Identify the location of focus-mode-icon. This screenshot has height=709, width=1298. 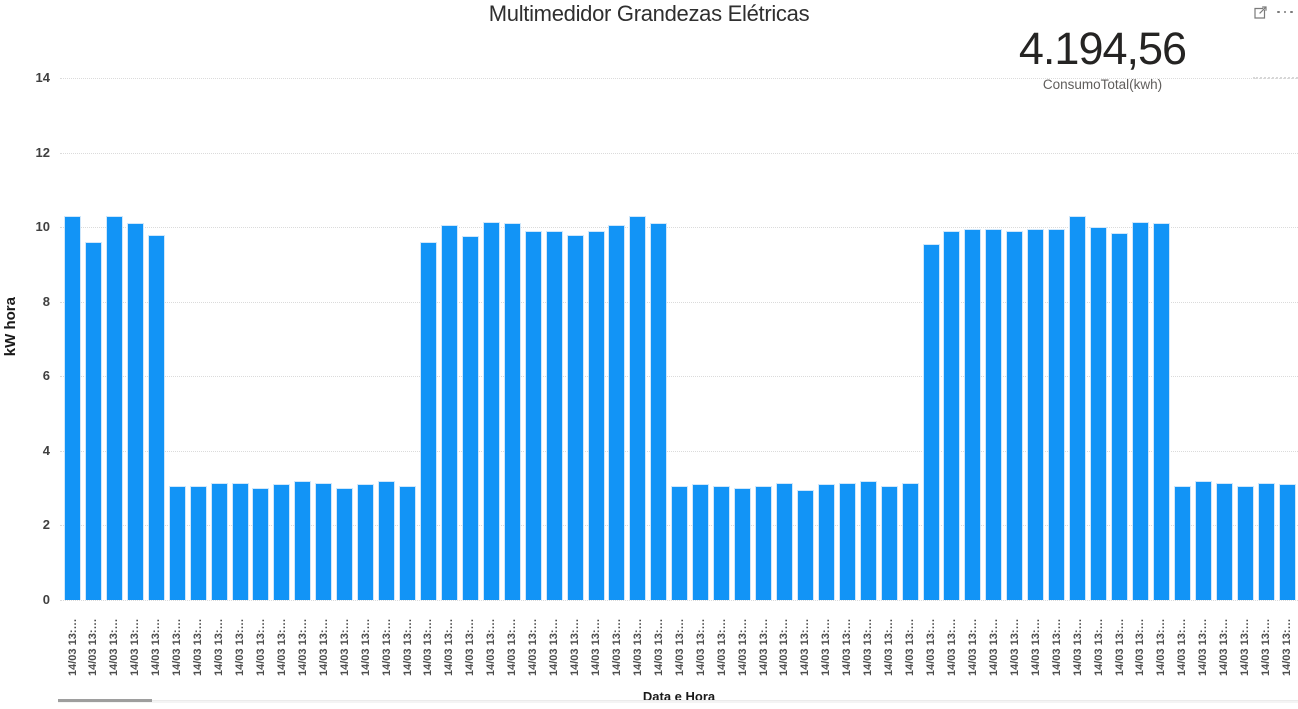
(1260, 12).